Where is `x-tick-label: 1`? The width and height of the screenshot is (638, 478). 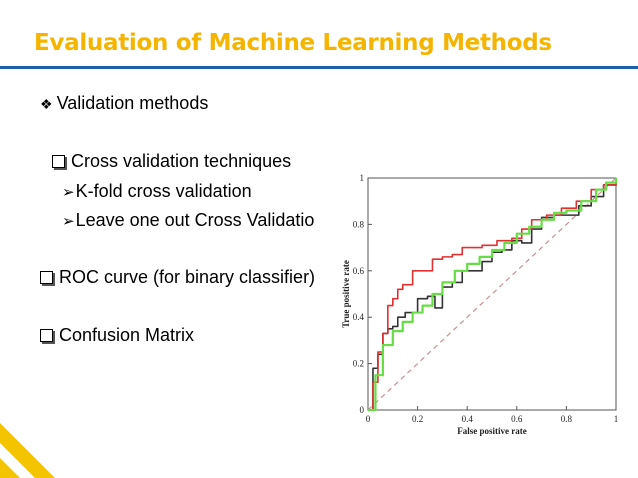
x-tick-label: 1 is located at coordinates (616, 419).